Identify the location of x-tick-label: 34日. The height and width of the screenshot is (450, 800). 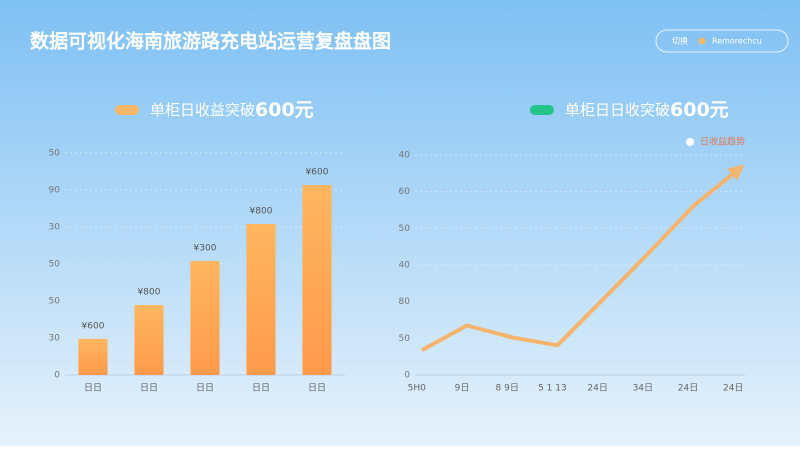
(643, 388).